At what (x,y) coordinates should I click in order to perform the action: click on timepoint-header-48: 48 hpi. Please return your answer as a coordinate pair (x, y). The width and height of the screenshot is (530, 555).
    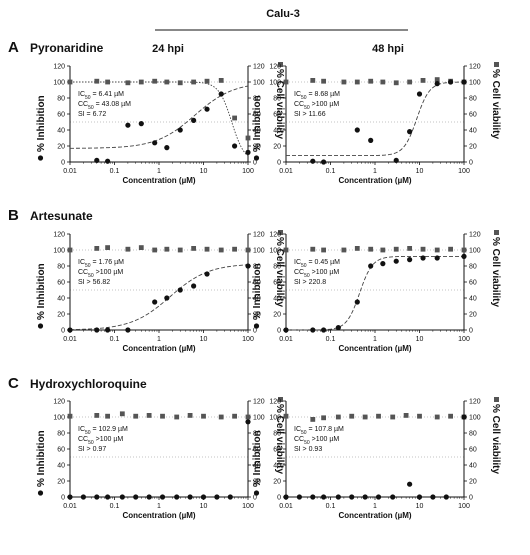
    Looking at the image, I should click on (388, 49).